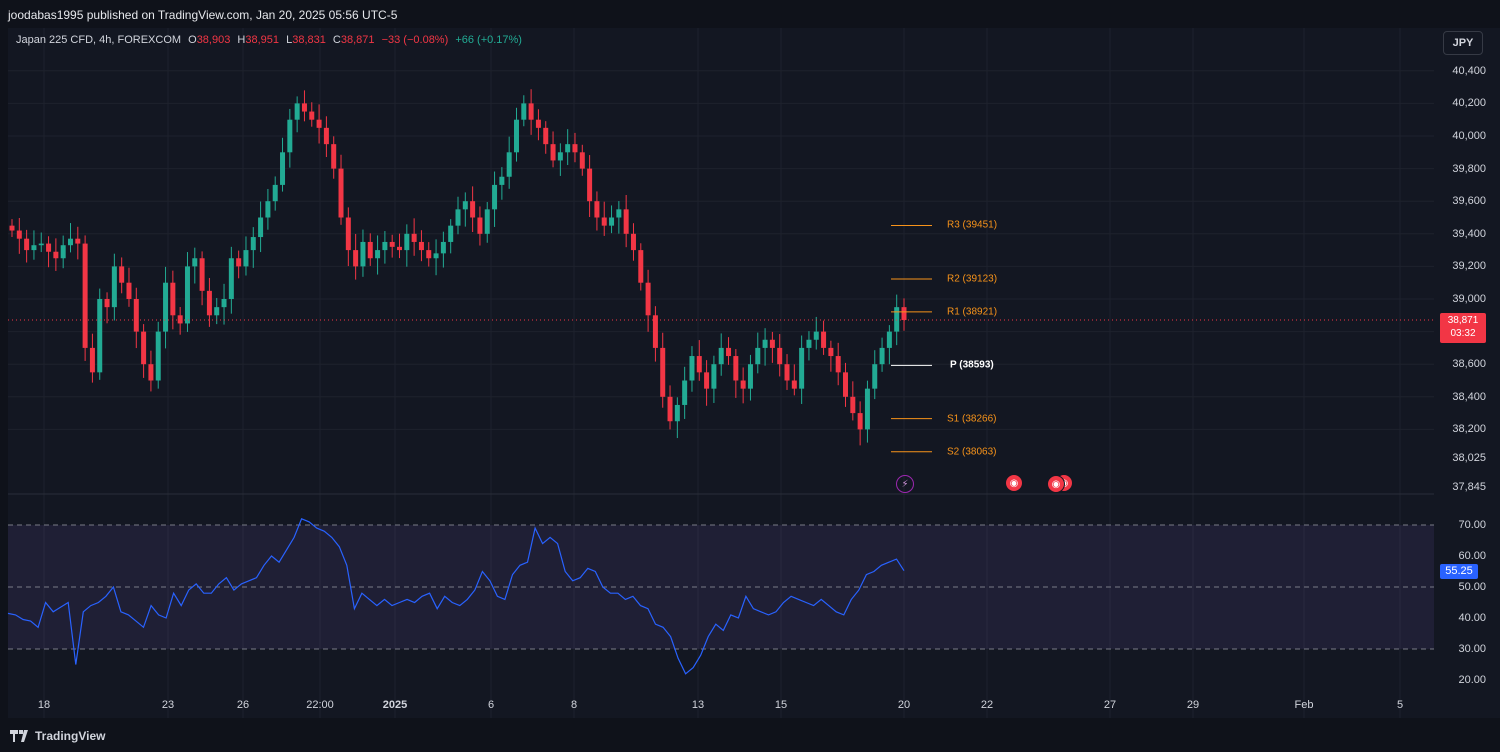 This screenshot has width=1500, height=752. Describe the element at coordinates (19, 736) in the screenshot. I see `tv-logo-icon` at that location.